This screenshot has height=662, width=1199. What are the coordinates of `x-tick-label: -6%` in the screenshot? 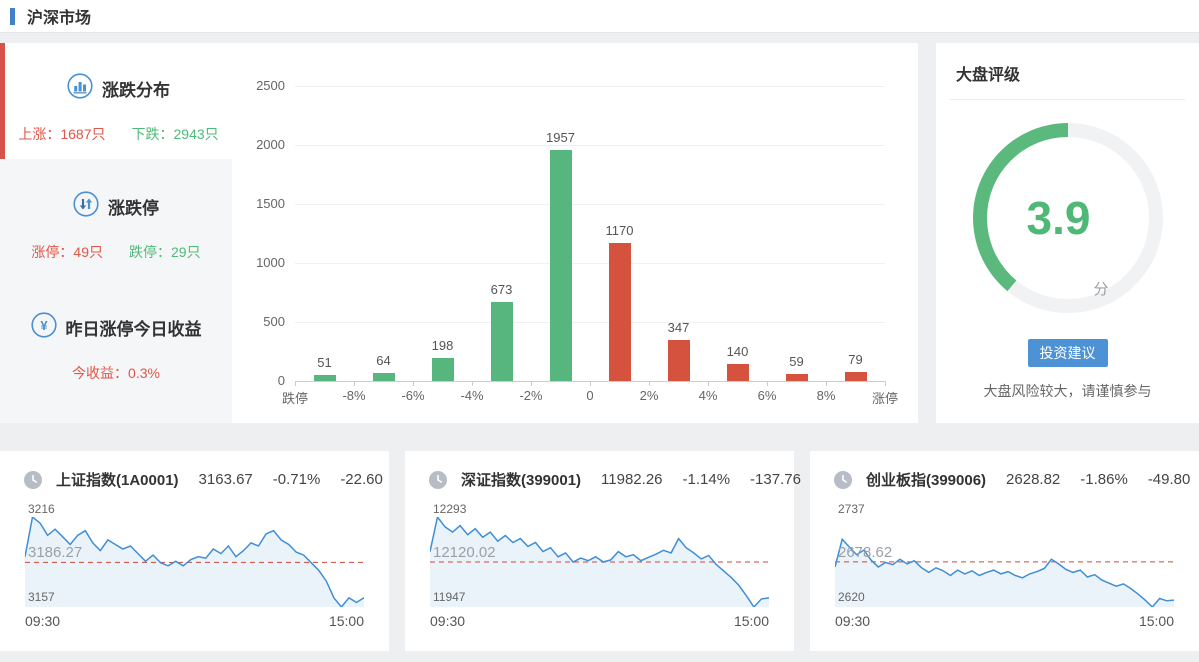 It's located at (413, 395).